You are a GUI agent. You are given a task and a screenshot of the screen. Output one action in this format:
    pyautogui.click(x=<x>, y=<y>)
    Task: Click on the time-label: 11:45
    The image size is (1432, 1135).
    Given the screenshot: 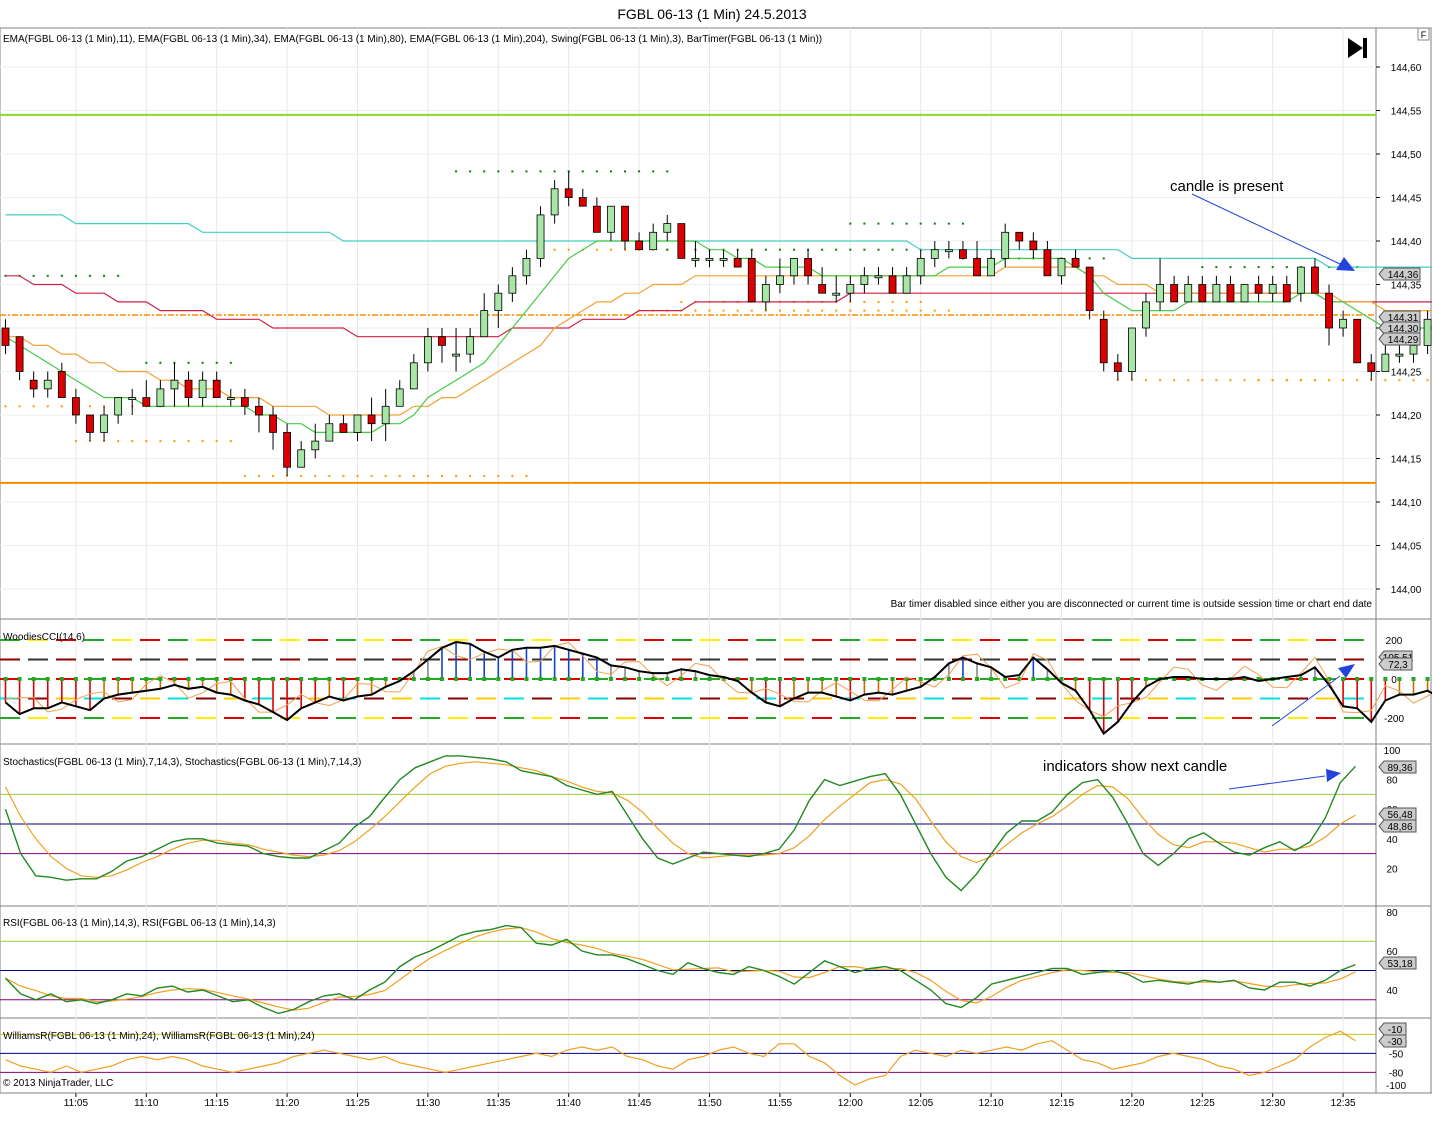 What is the action you would take?
    pyautogui.click(x=639, y=1103)
    